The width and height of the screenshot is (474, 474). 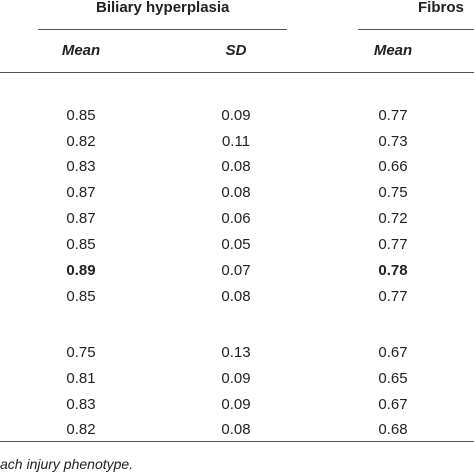 What do you see at coordinates (236, 270) in the screenshot?
I see `cell-sd-biliary: 0.07` at bounding box center [236, 270].